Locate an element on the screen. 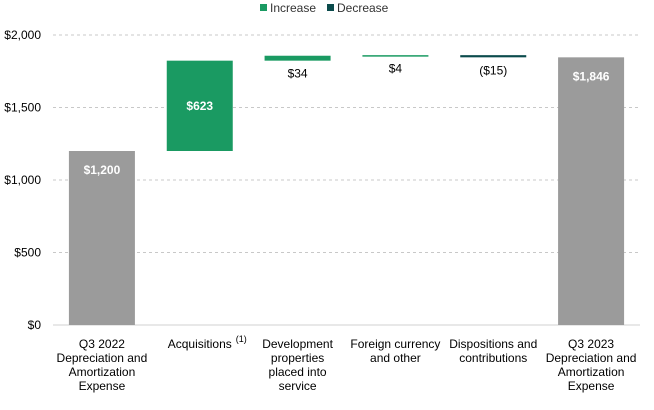 Image resolution: width=654 pixels, height=410 pixels. category-label: and other is located at coordinates (395, 358).